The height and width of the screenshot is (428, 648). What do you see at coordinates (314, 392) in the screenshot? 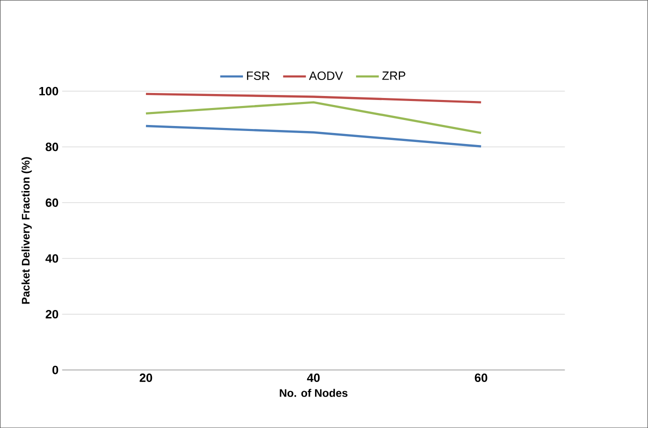
I see `x-axis-title: No. of Nodes` at bounding box center [314, 392].